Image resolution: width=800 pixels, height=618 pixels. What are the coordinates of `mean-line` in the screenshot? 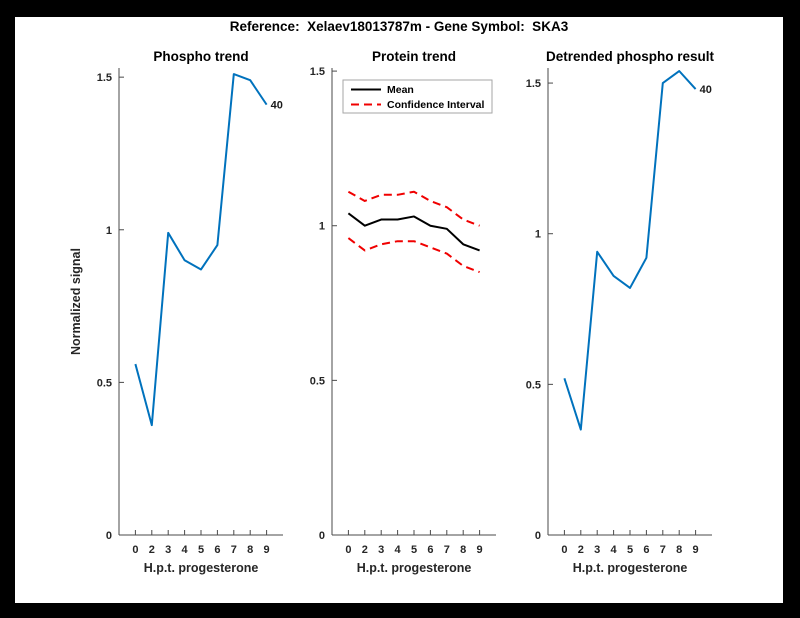 It's located at (413, 232).